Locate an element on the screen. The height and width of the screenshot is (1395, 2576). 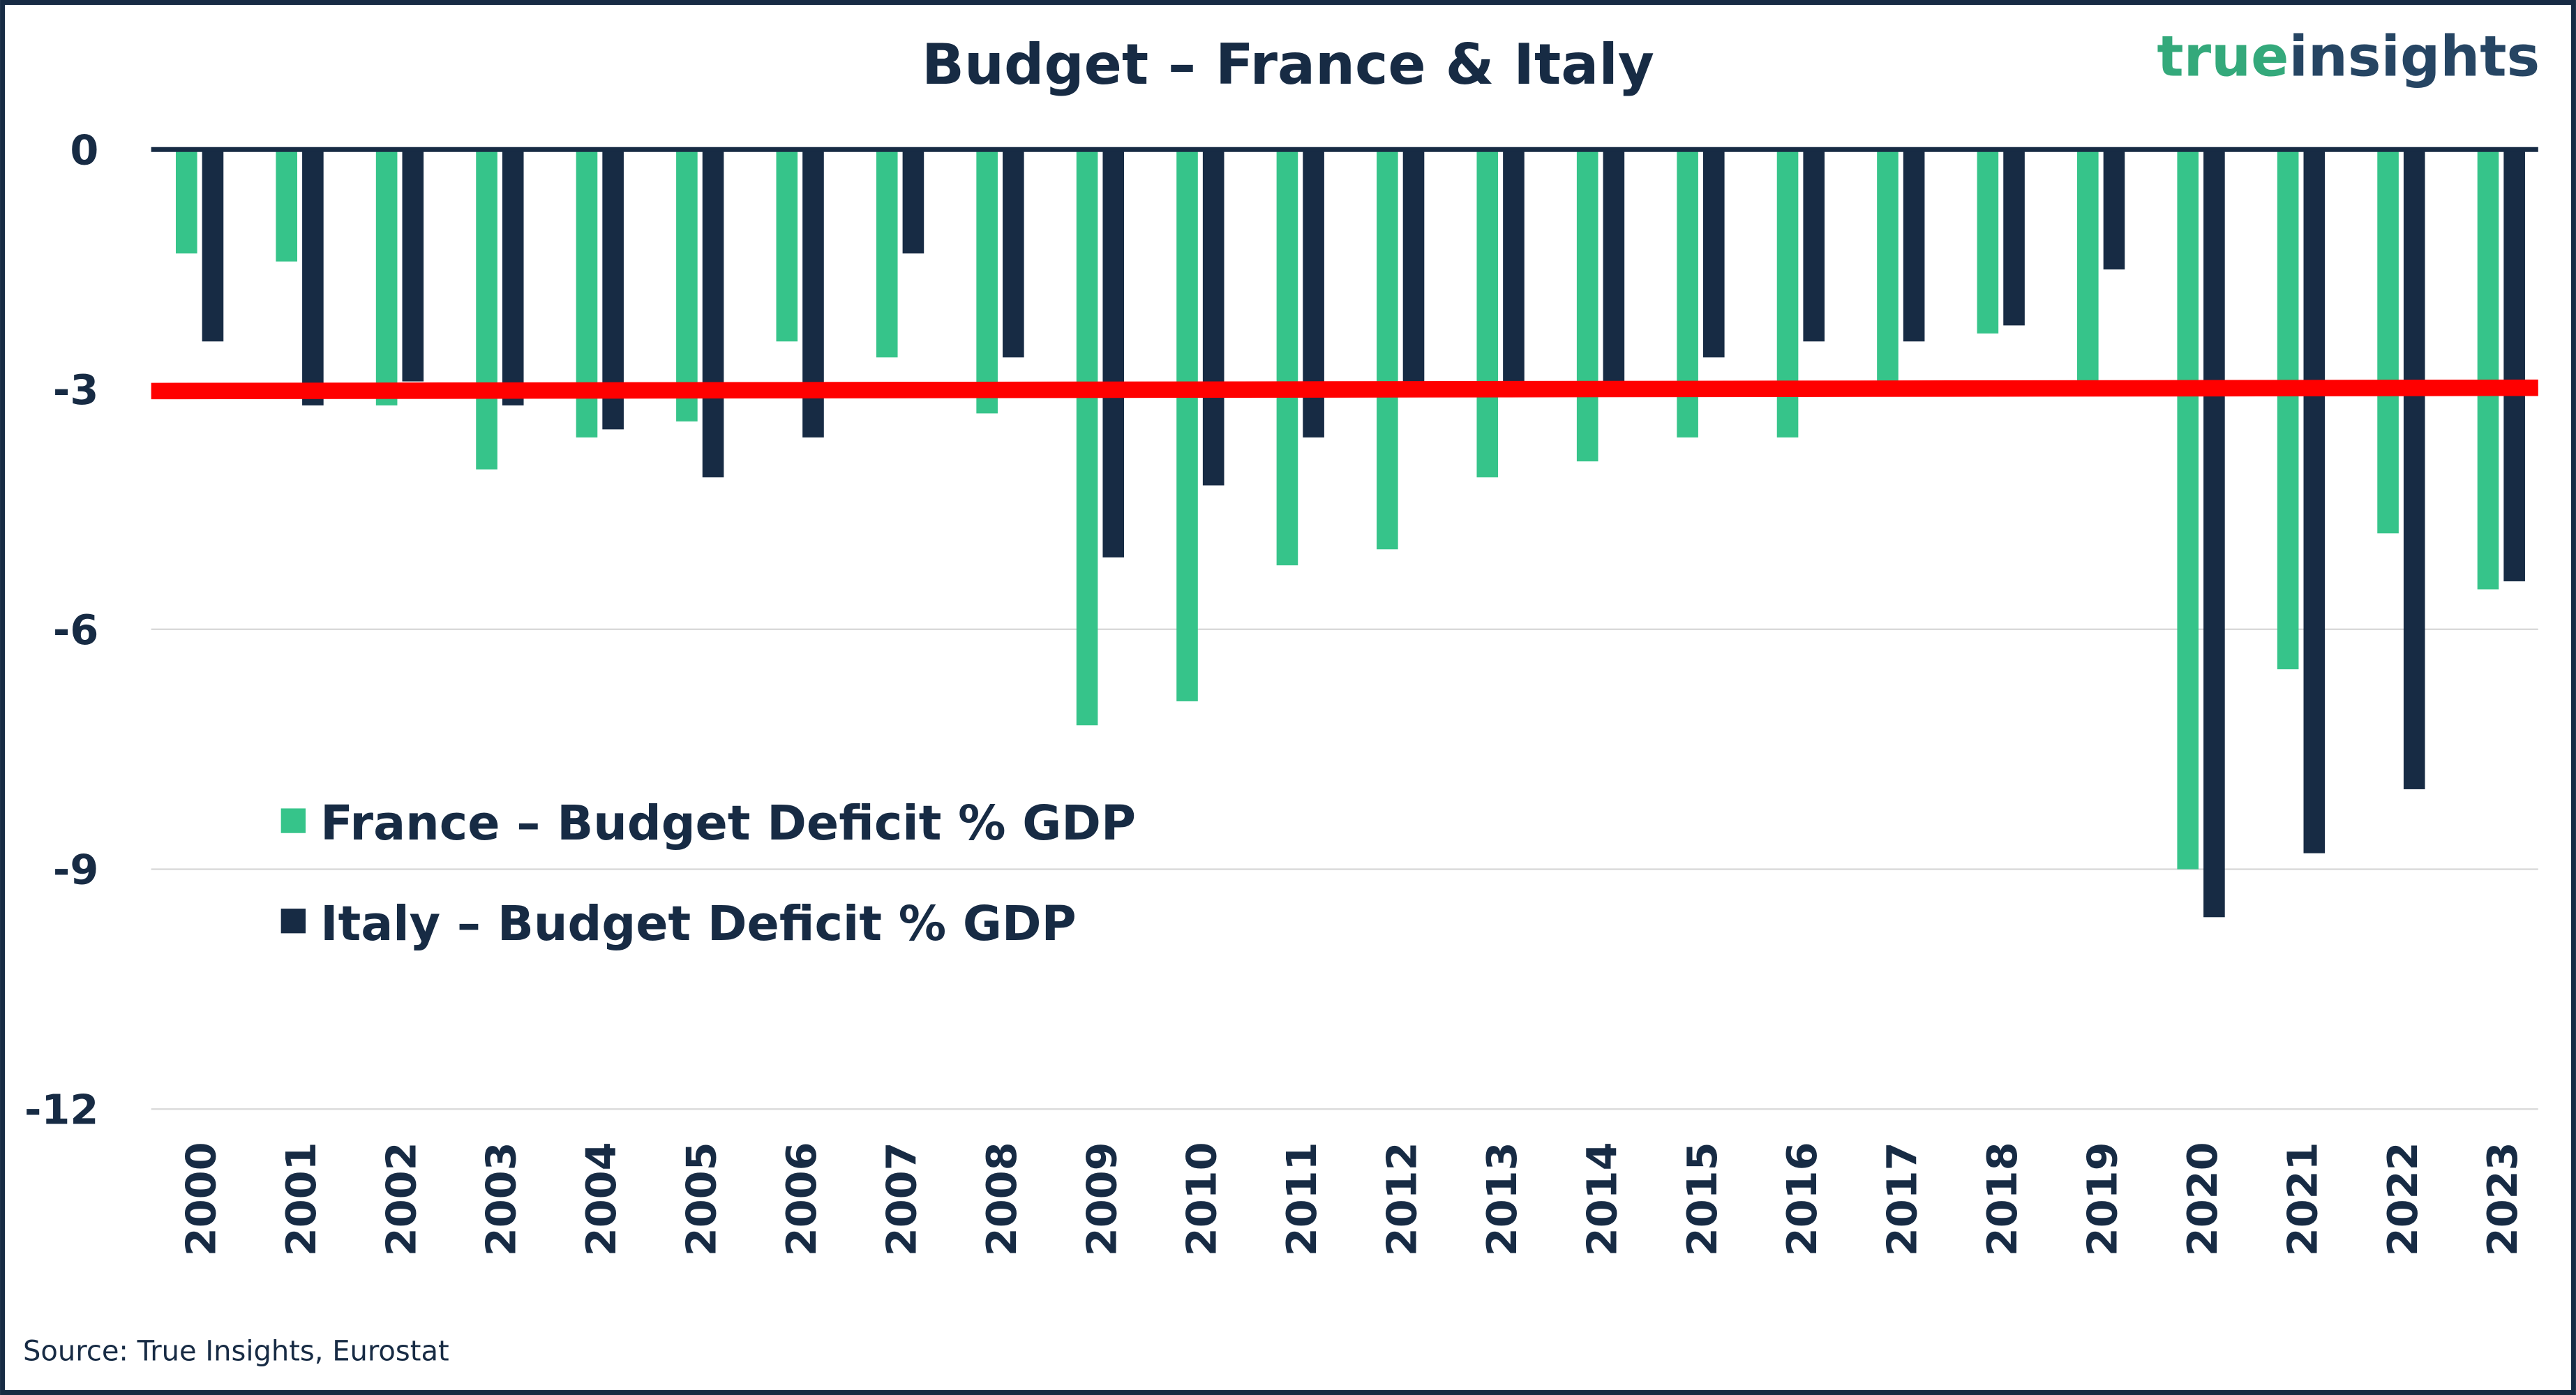
bar-italy-2021 is located at coordinates (2314, 501).